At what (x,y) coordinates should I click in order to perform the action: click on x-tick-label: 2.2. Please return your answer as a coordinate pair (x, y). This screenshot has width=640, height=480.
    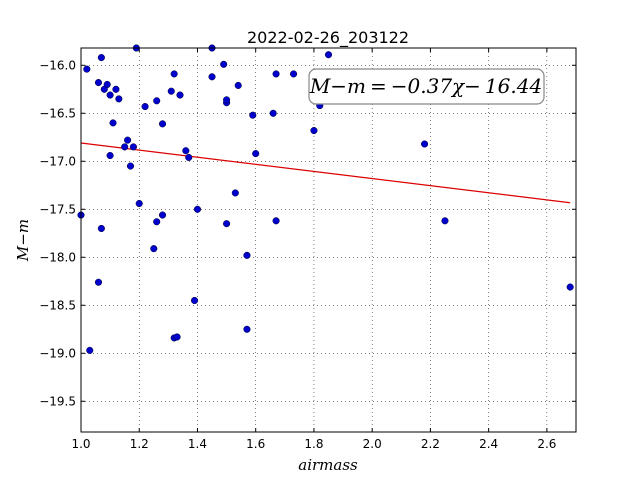
    Looking at the image, I should click on (430, 444).